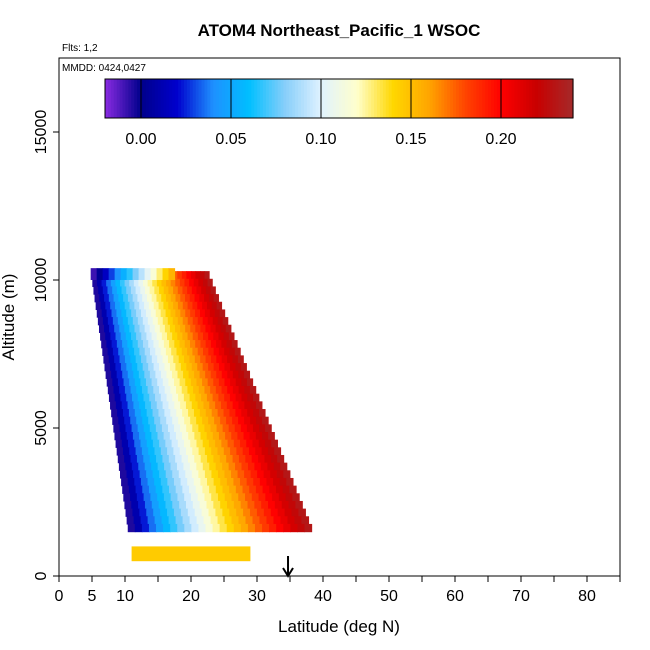 The image size is (650, 650). I want to click on colorbar-tick-label: 0.20, so click(500, 139).